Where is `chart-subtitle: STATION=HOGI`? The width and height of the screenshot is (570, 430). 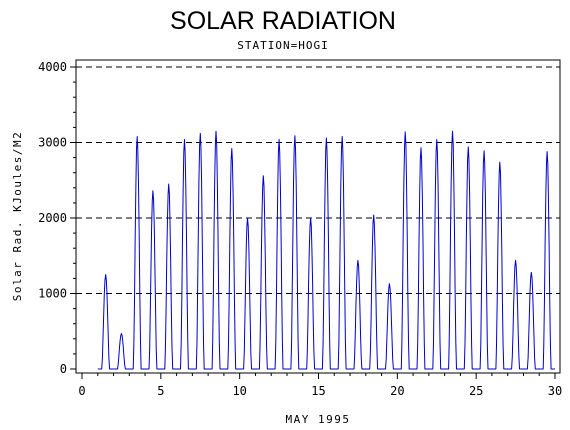 chart-subtitle: STATION=HOGI is located at coordinates (282, 45).